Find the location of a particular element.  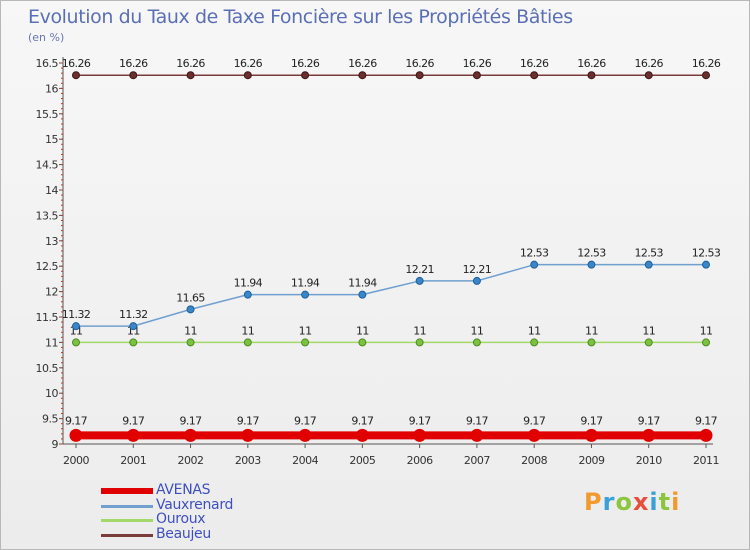

data-label-vauxrenard: 11.65 is located at coordinates (190, 297).